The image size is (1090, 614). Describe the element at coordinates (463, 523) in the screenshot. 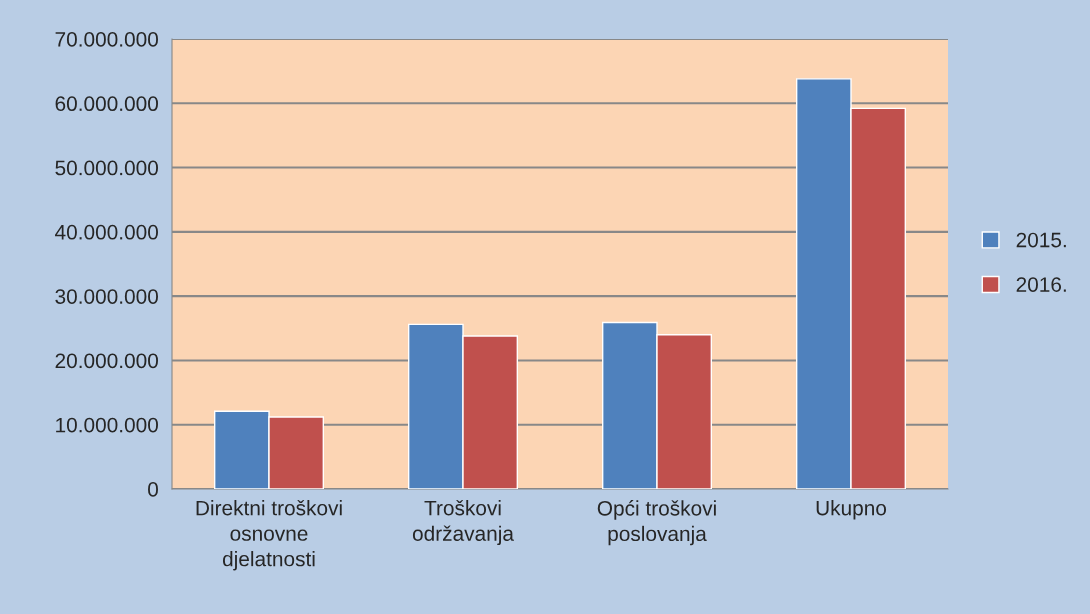

I see `x-tick-label: Troškovi održavanja` at that location.